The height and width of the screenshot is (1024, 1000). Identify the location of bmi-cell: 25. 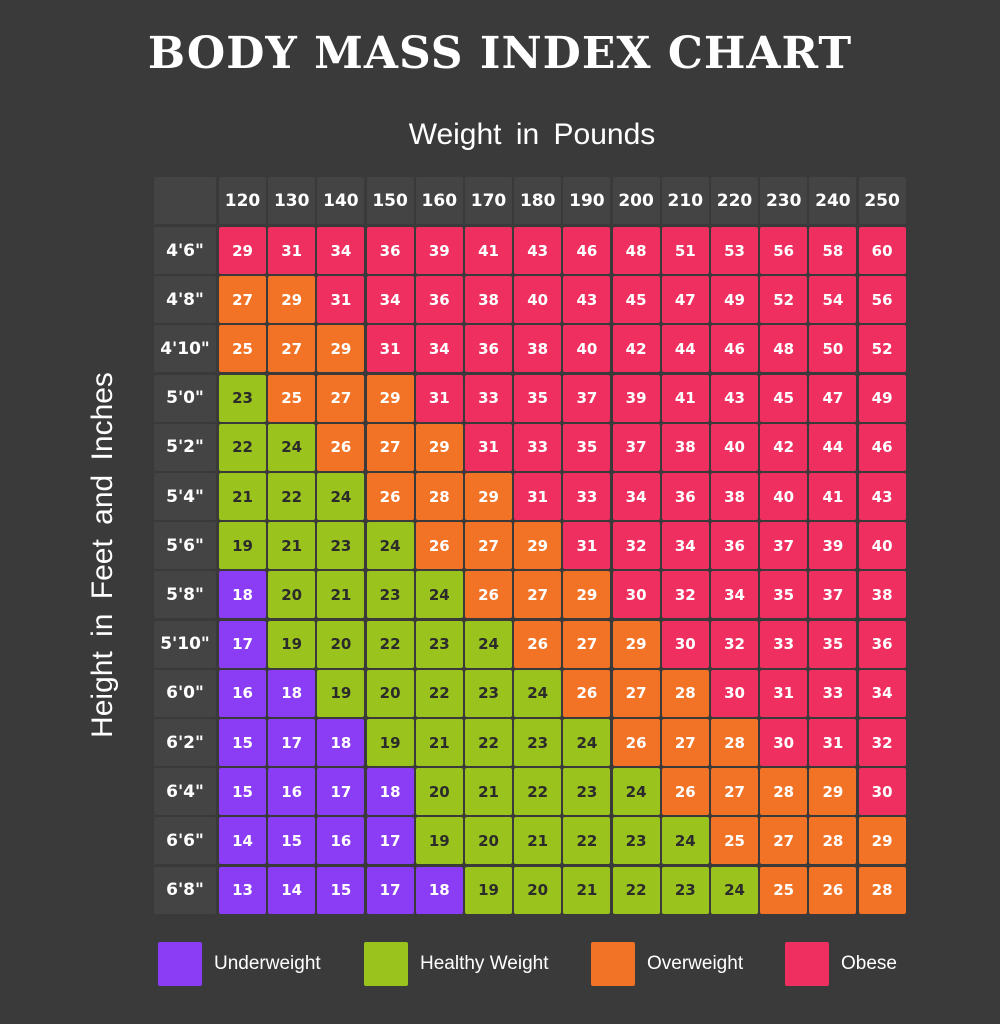
(242, 349).